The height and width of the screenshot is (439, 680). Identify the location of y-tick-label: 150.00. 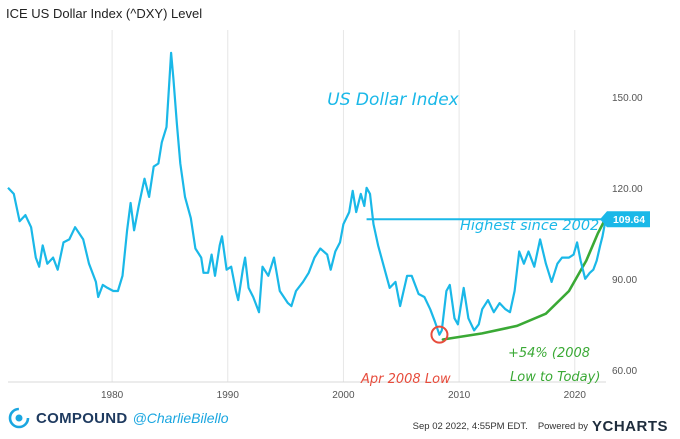
(627, 98).